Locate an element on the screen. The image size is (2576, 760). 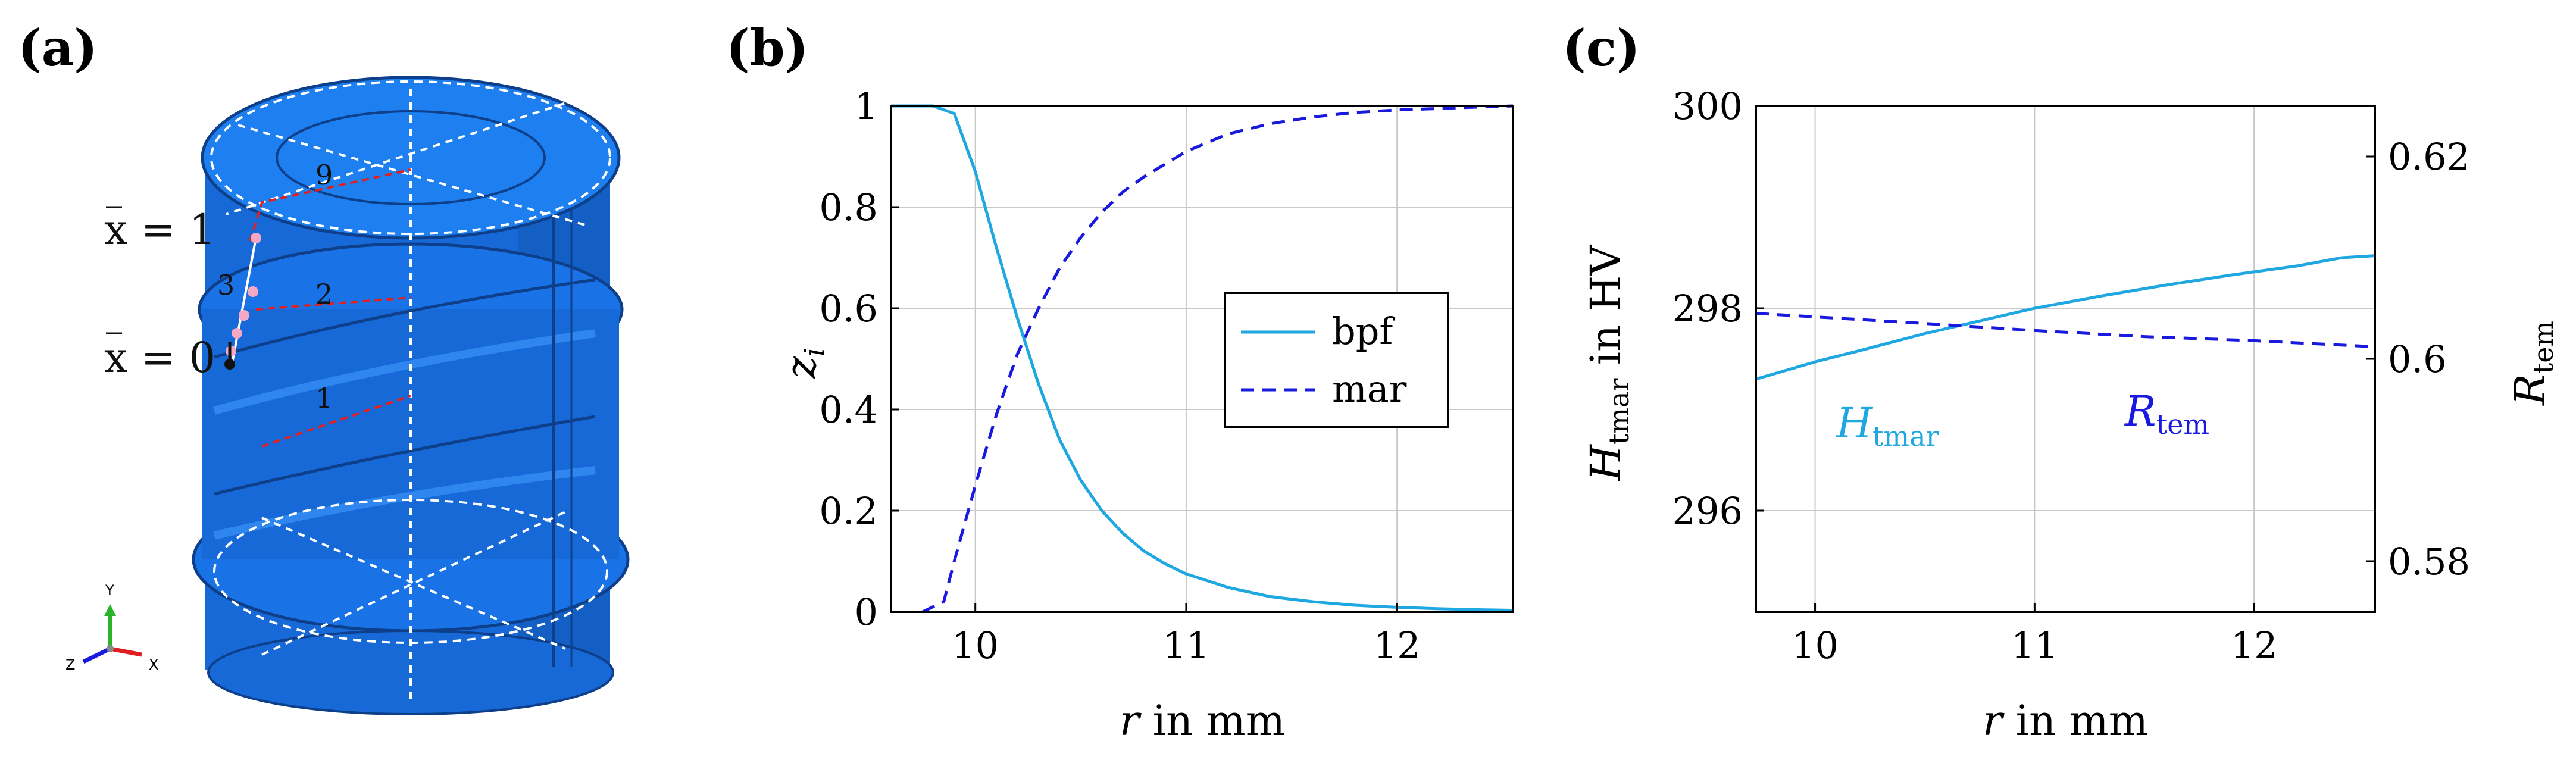
legend-bpf-label: bpf is located at coordinates (1363, 331).